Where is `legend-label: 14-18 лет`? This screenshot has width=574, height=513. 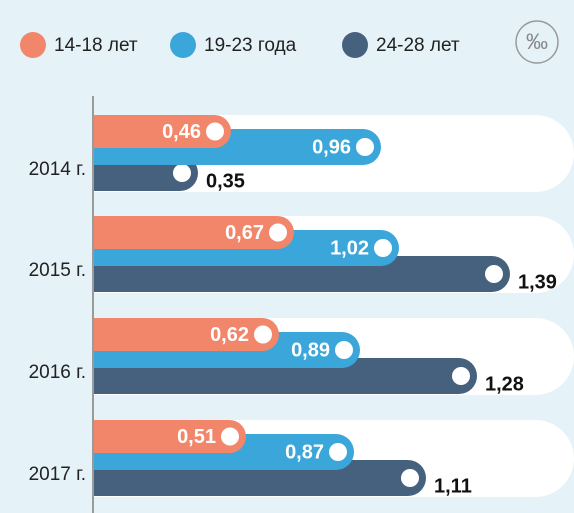
legend-label: 14-18 лет is located at coordinates (96, 45).